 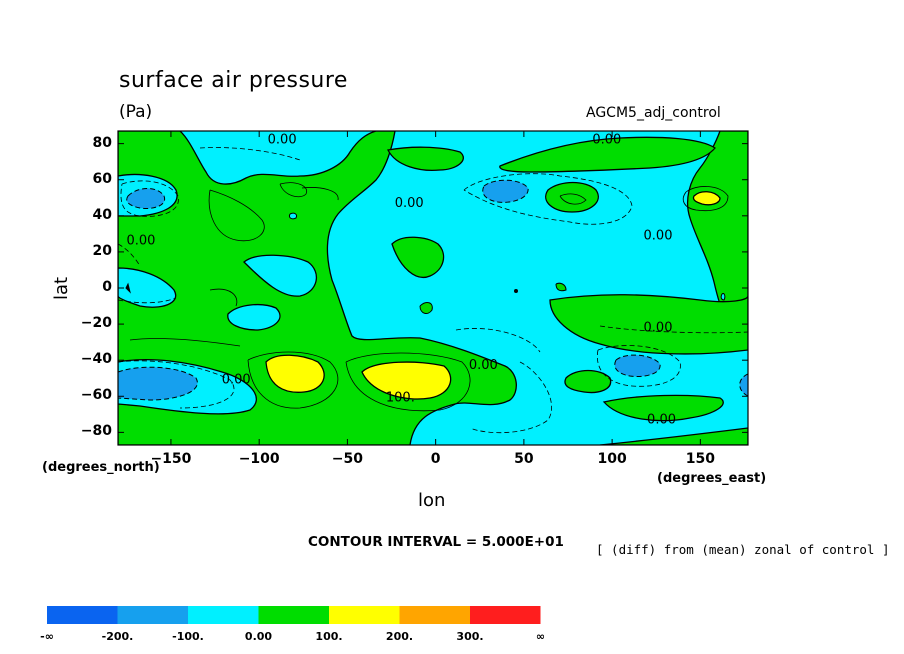 What do you see at coordinates (96, 359) in the screenshot?
I see `y-tick-label: −40` at bounding box center [96, 359].